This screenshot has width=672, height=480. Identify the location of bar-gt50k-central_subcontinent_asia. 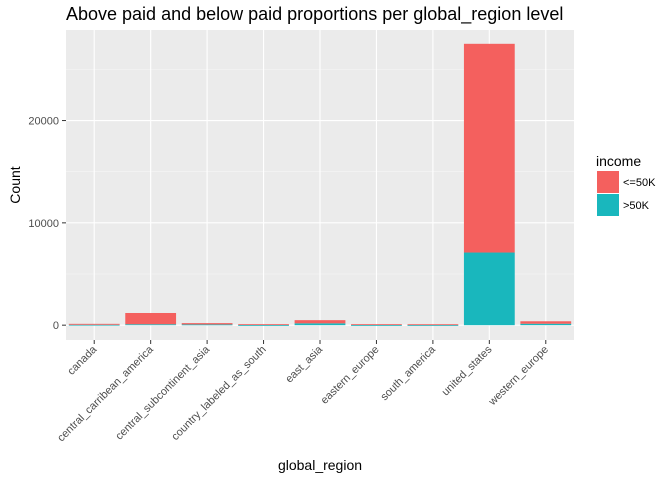
(207, 325).